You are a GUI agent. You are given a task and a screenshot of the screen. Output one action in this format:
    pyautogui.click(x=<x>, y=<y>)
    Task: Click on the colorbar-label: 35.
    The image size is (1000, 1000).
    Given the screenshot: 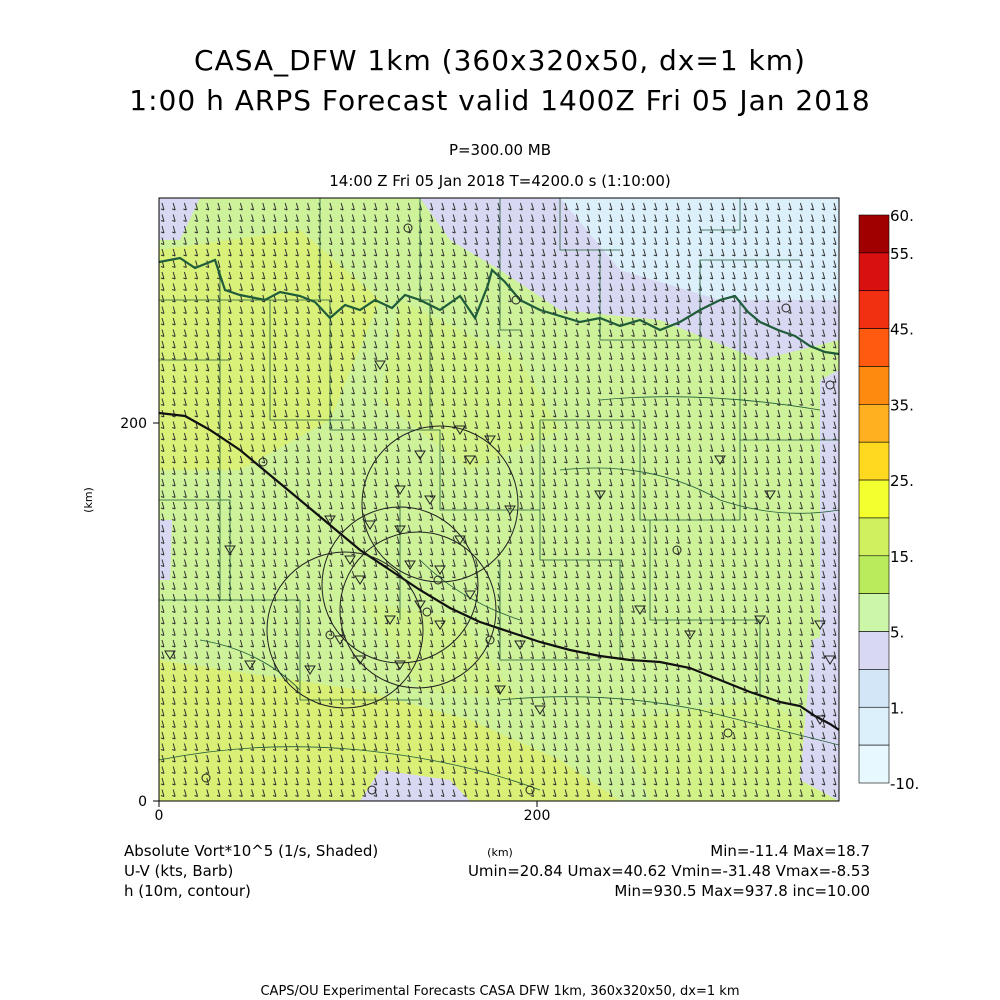 What is the action you would take?
    pyautogui.click(x=902, y=405)
    